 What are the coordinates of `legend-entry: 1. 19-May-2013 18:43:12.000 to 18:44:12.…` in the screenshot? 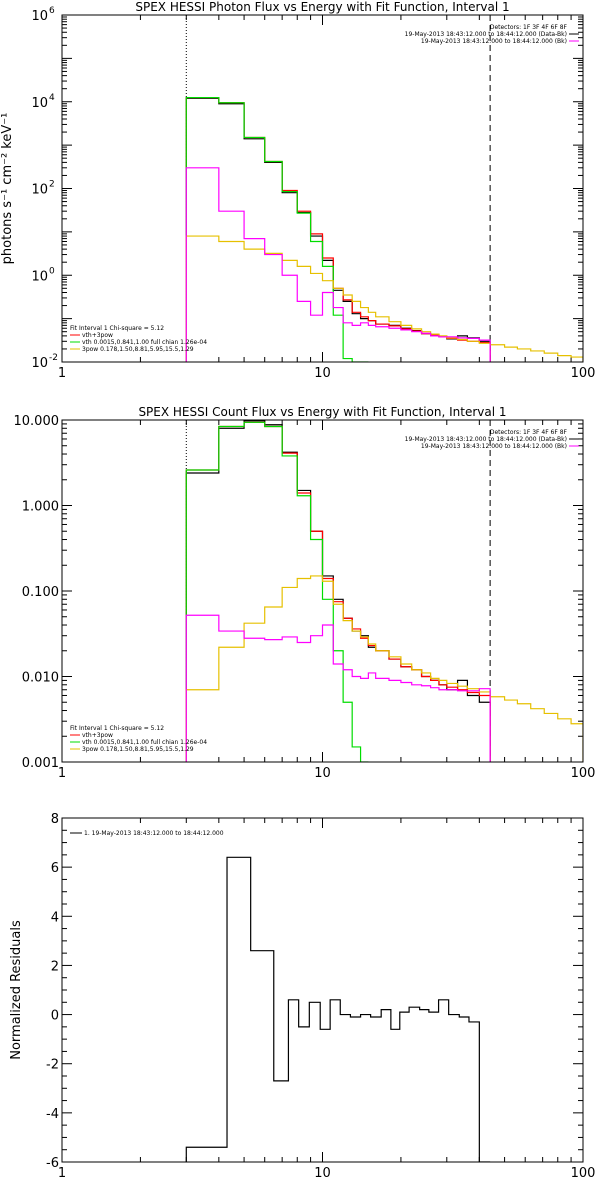 It's located at (154, 833).